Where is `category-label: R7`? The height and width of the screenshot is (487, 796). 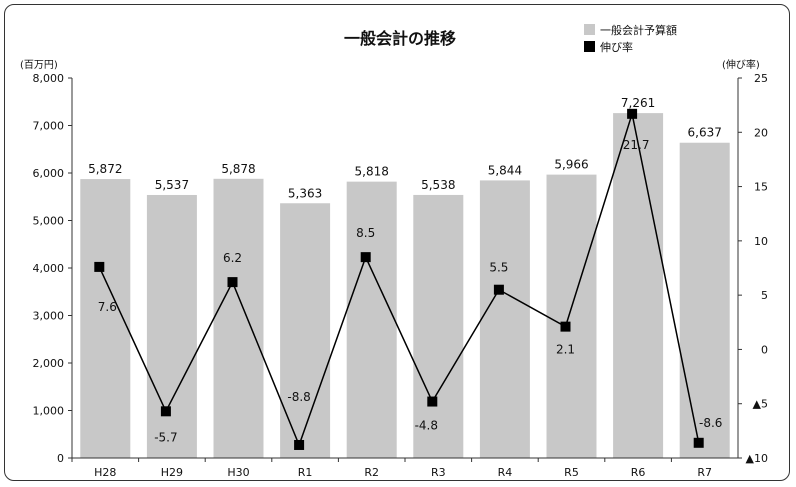 category-label: R7 is located at coordinates (704, 472).